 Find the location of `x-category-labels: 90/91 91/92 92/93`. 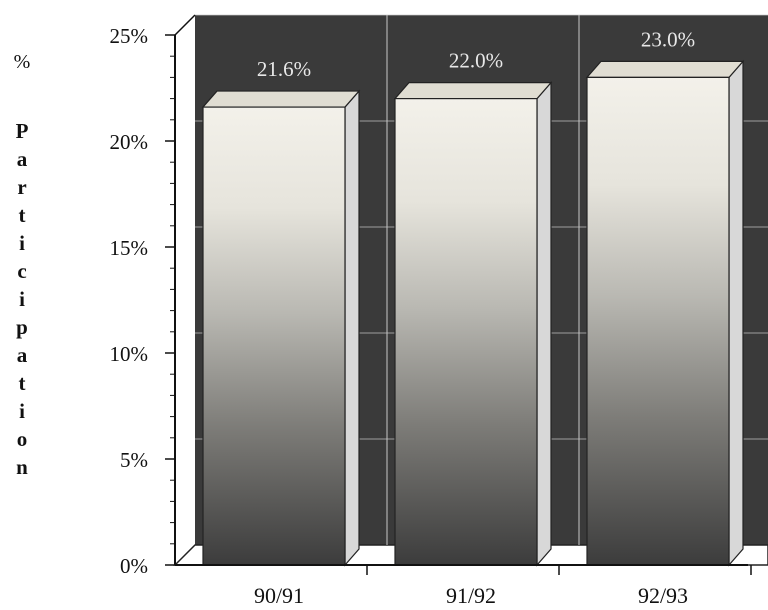

x-category-labels: 90/91 91/92 92/93 is located at coordinates (471, 595).